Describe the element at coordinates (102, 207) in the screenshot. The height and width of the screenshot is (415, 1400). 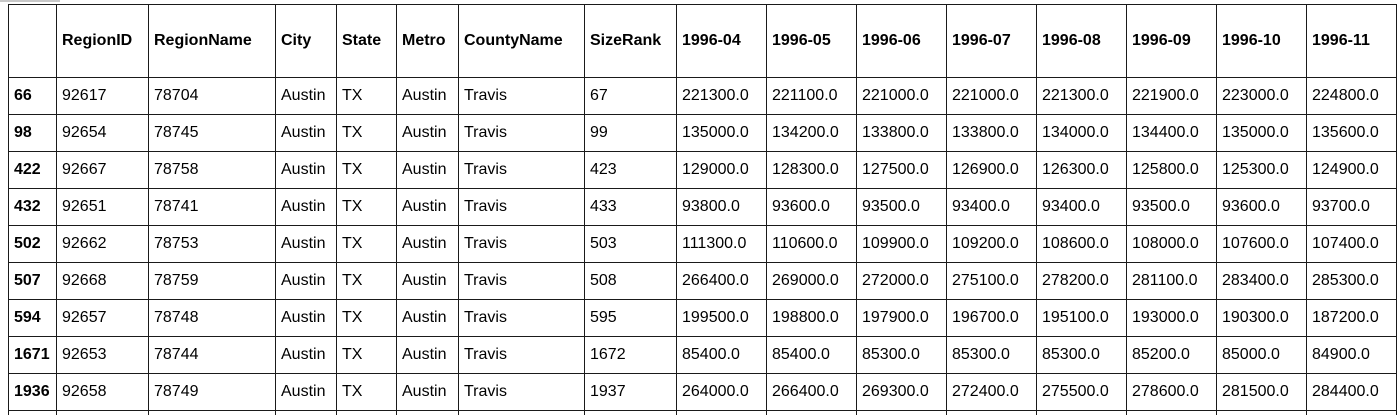
I see `table-cell: 92651` at that location.